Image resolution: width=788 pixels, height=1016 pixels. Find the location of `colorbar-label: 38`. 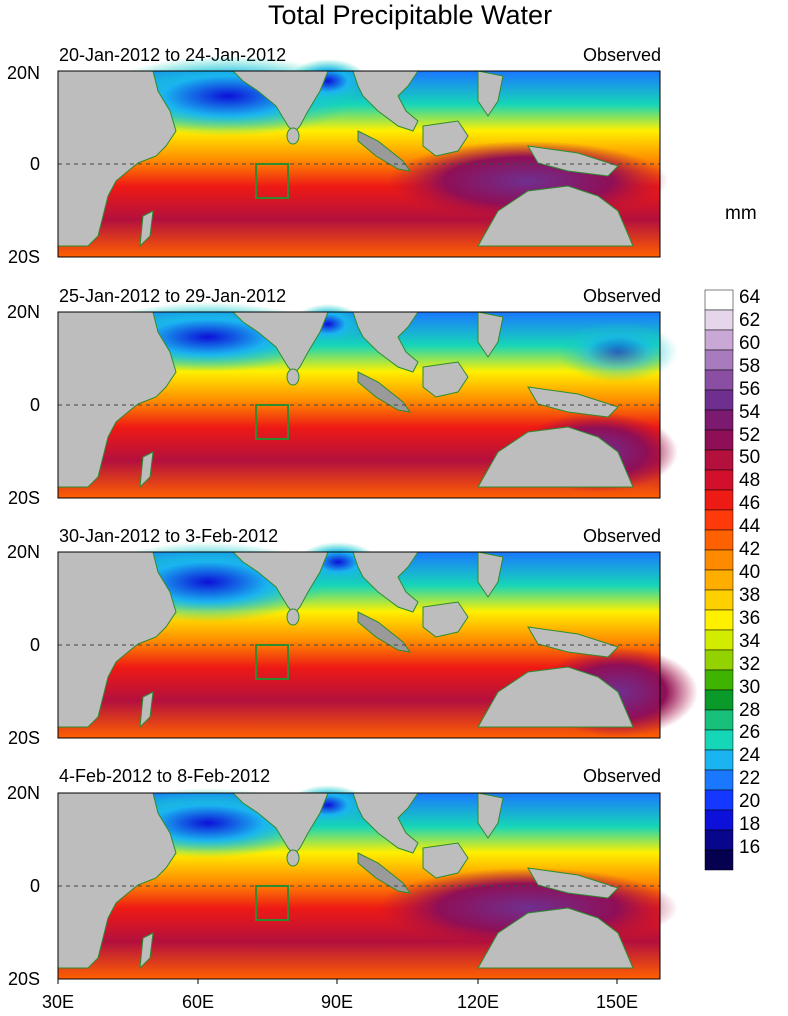

colorbar-label: 38 is located at coordinates (750, 595).